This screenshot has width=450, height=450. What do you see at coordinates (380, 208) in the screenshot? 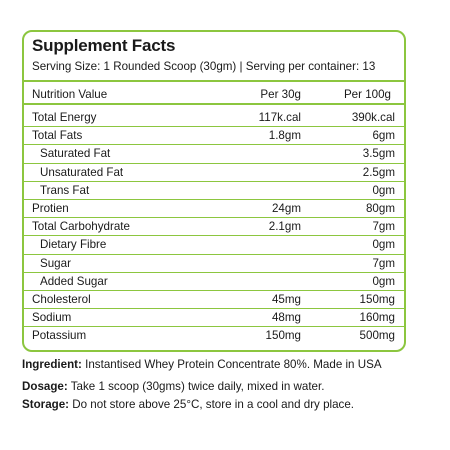
I see `value-per-100g: 80gm` at bounding box center [380, 208].